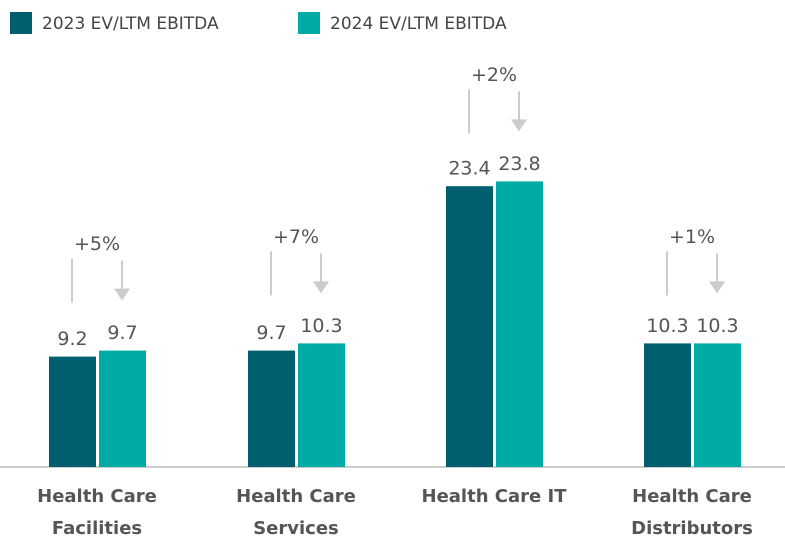  What do you see at coordinates (130, 24) in the screenshot?
I see `legend-label: 2023 EV/LTM EBITDA` at bounding box center [130, 24].